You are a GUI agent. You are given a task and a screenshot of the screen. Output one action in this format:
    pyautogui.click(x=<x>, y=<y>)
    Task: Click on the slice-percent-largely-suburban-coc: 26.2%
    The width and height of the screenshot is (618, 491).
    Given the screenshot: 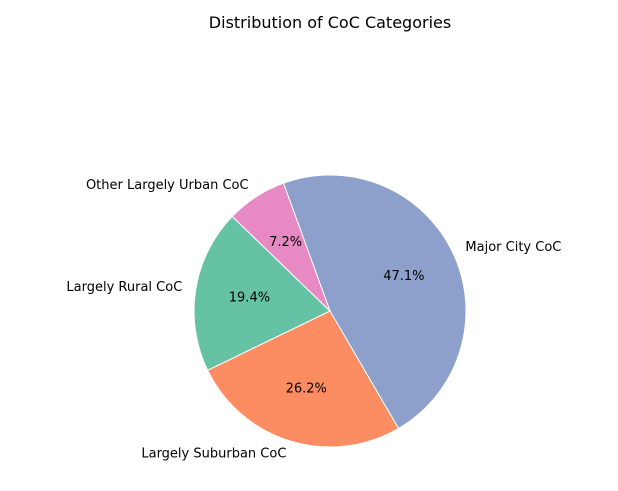 What is the action you would take?
    pyautogui.click(x=306, y=389)
    